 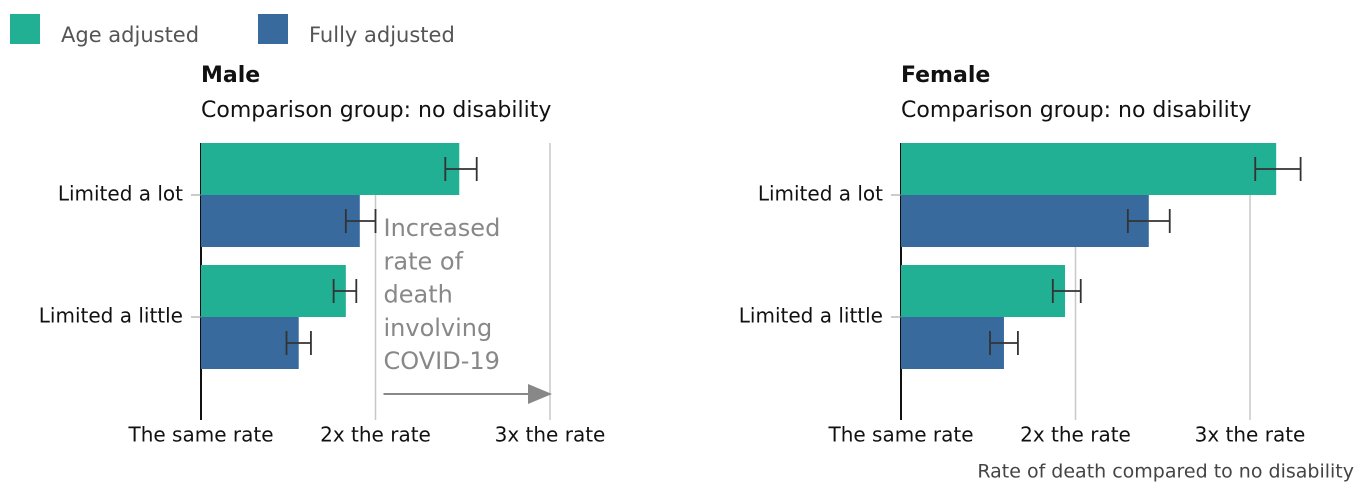 What do you see at coordinates (418, 295) in the screenshot?
I see `annotation: death` at bounding box center [418, 295].